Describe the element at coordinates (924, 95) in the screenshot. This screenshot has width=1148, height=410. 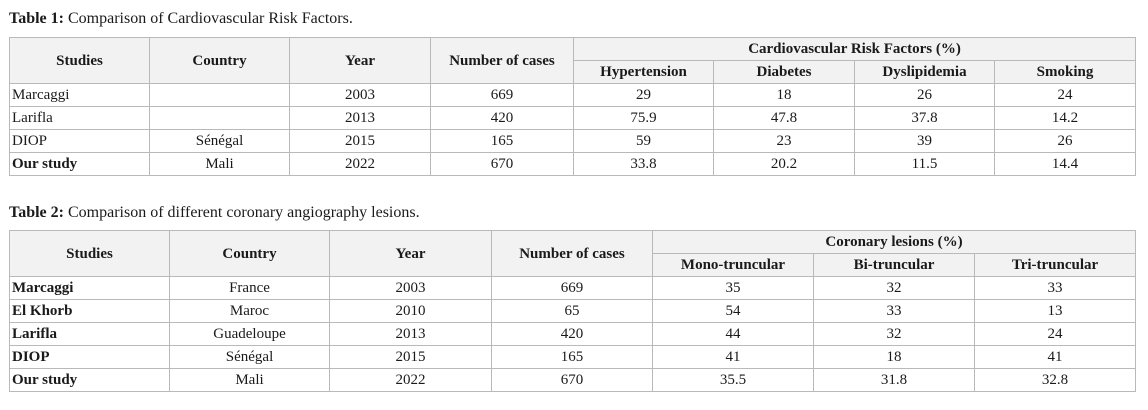
I see `cell-dyslipidemia: 26` at that location.